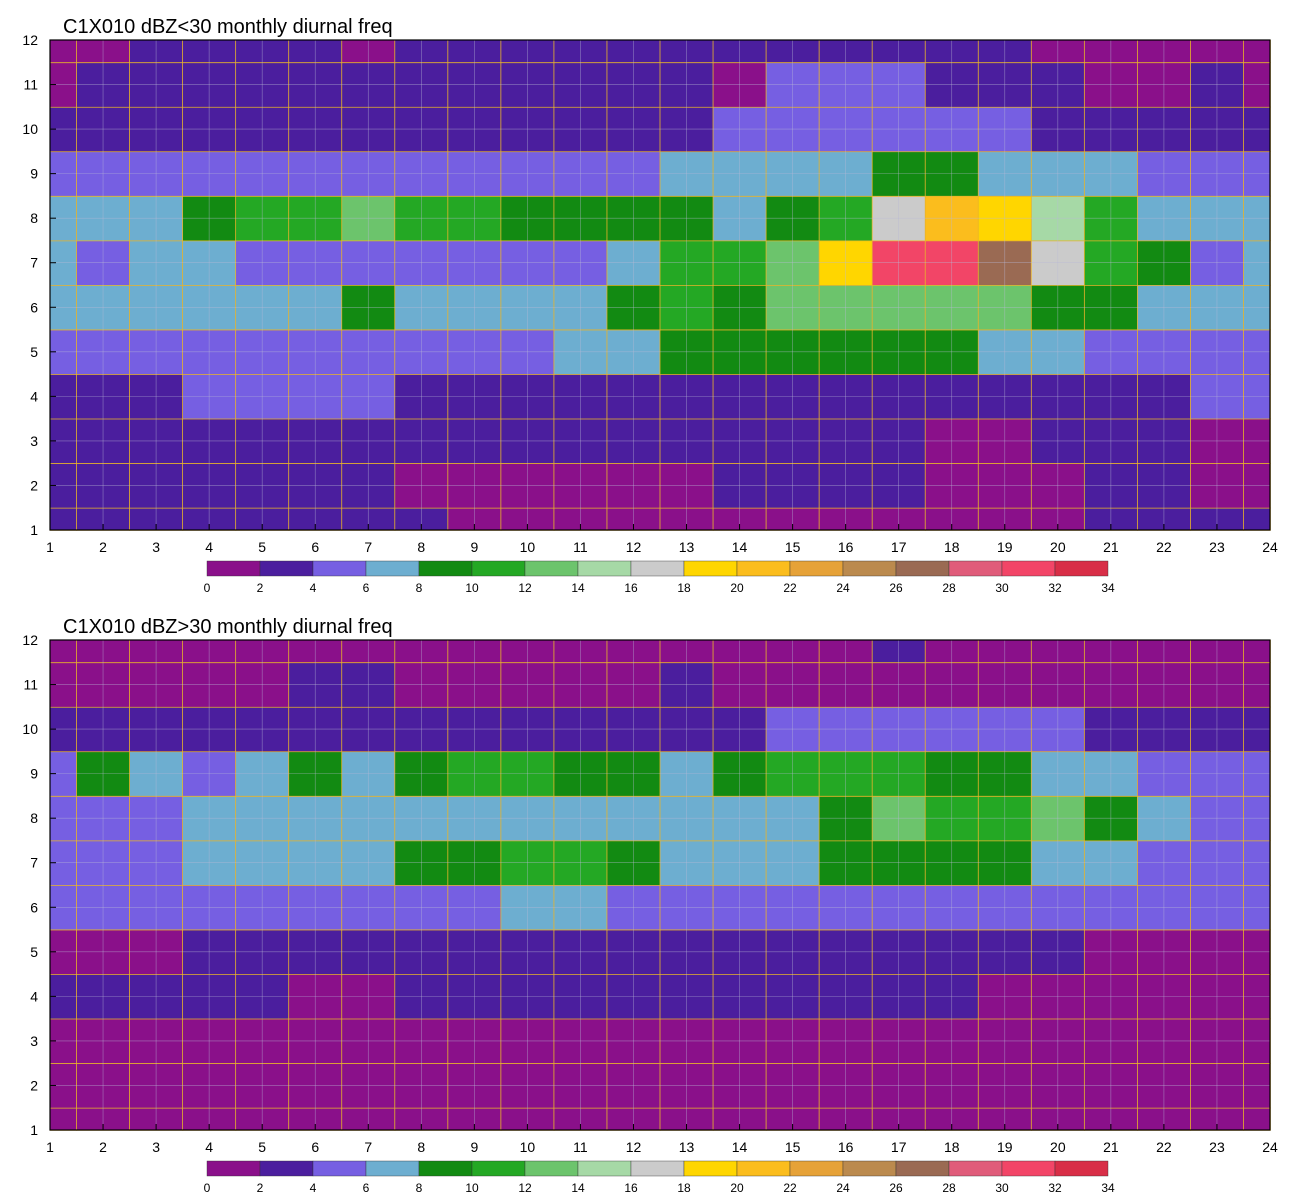 Image resolution: width=1300 pixels, height=1200 pixels. Describe the element at coordinates (1111, 1147) in the screenshot. I see `x-tick-label: 21` at that location.